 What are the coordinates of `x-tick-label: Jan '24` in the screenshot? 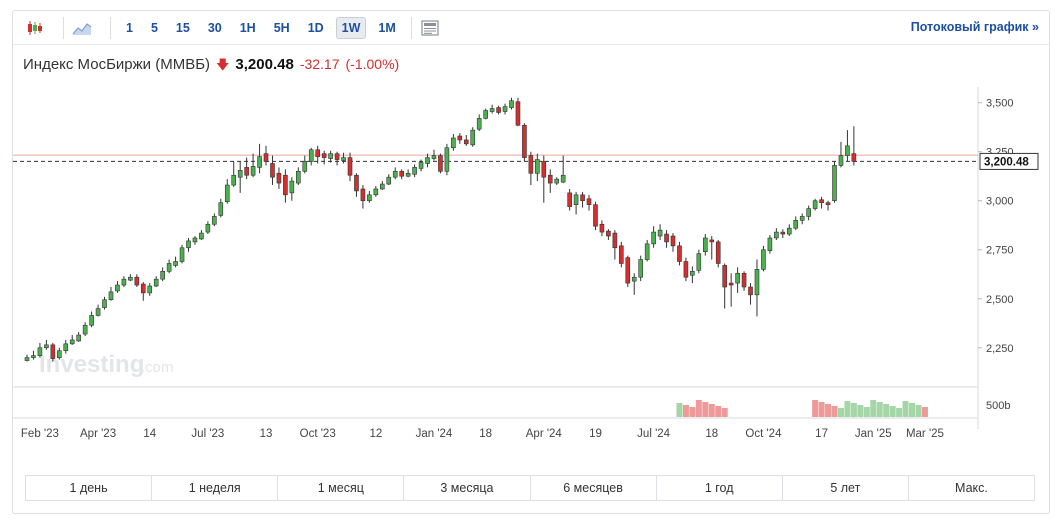 It's located at (434, 434).